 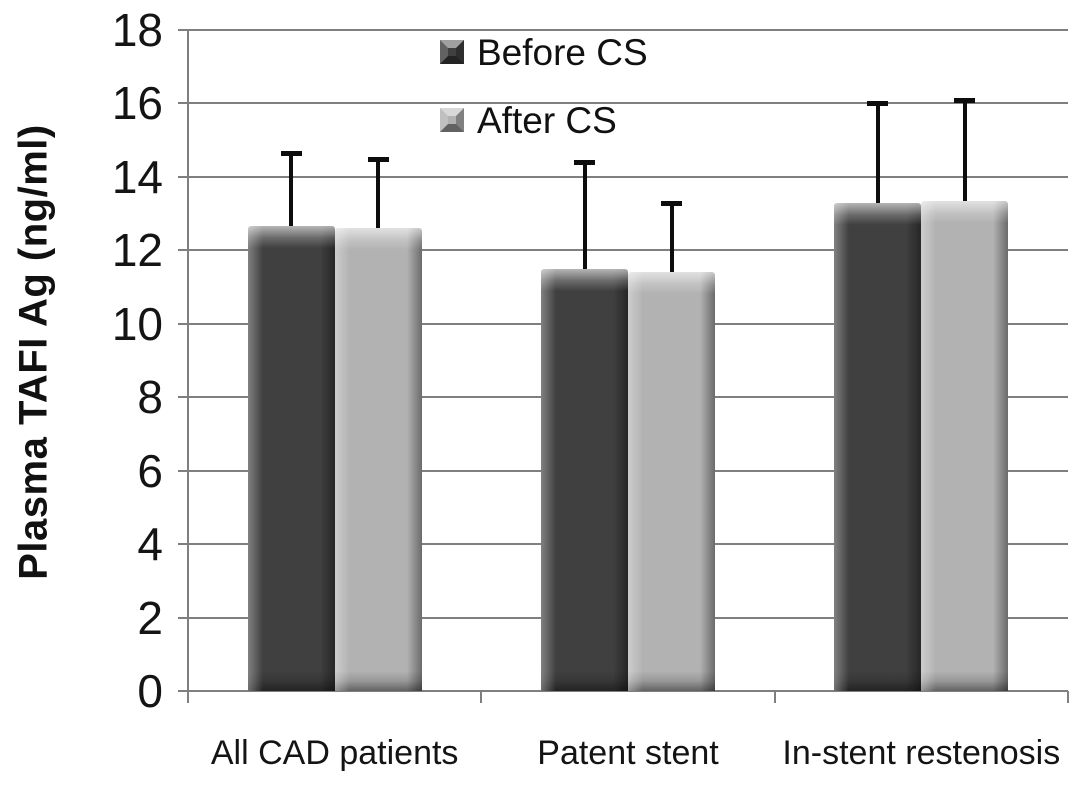 I want to click on legend-label: After CS, so click(x=547, y=120).